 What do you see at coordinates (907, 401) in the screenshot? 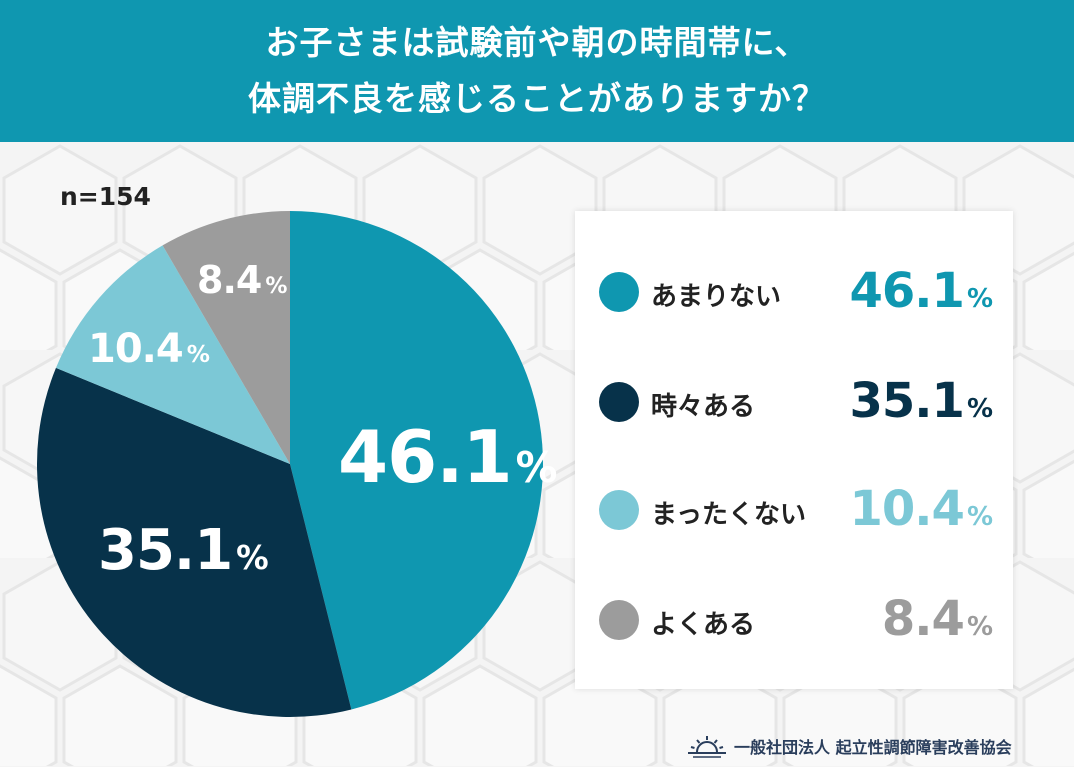
I see `legend-number: 35.1` at bounding box center [907, 401].